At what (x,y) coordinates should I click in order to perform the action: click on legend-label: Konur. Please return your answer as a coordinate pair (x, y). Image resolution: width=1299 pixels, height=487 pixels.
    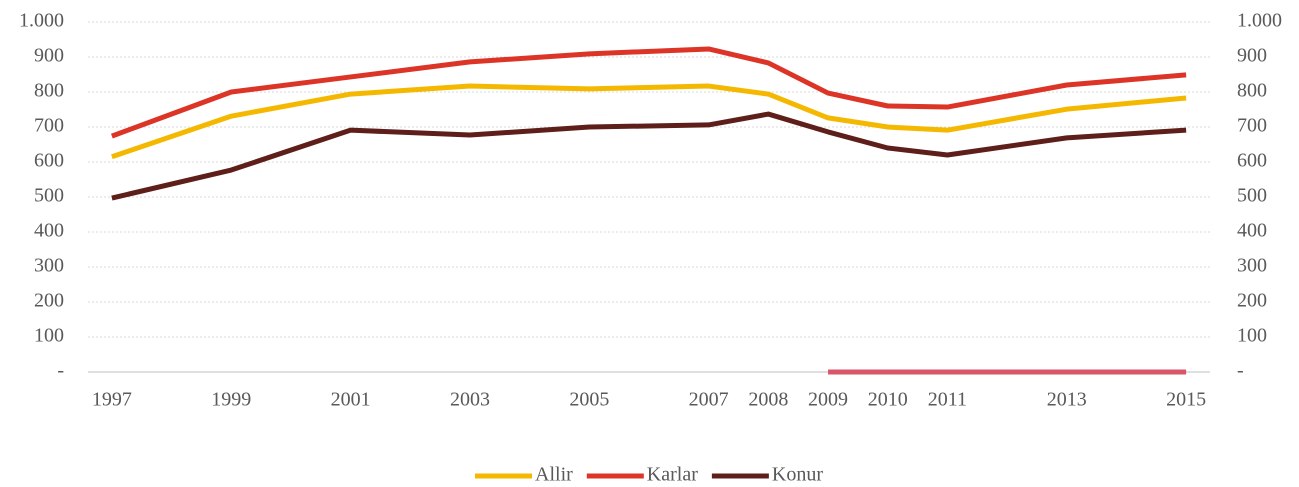
    Looking at the image, I should click on (797, 475).